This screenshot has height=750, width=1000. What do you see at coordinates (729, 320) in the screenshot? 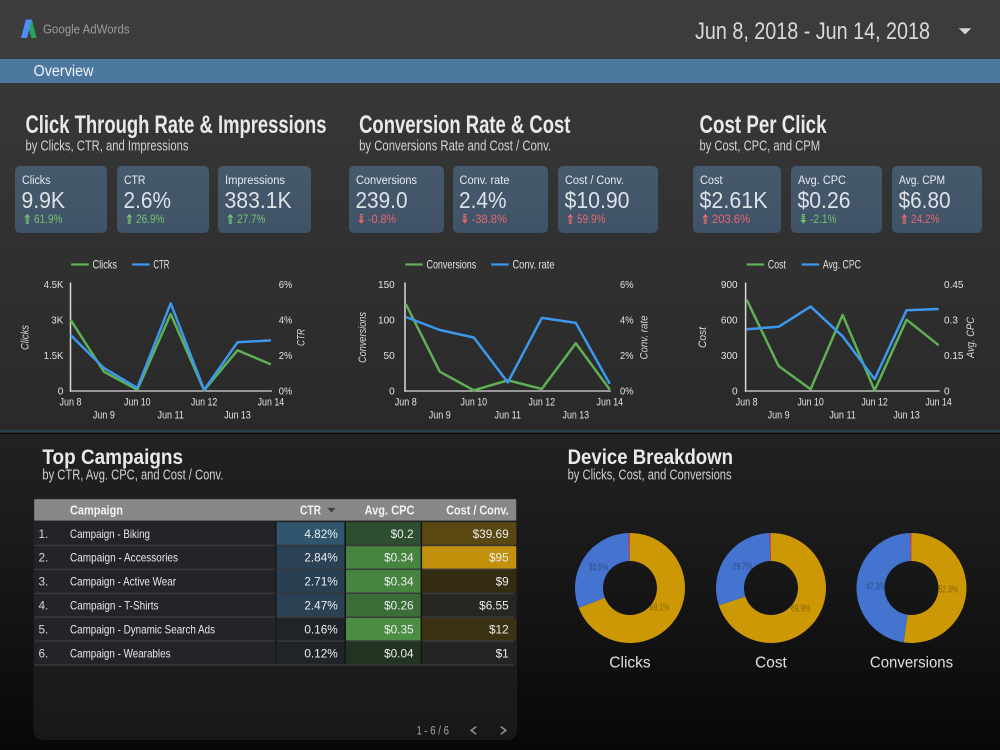
I see `svg-text: 600` at bounding box center [729, 320].